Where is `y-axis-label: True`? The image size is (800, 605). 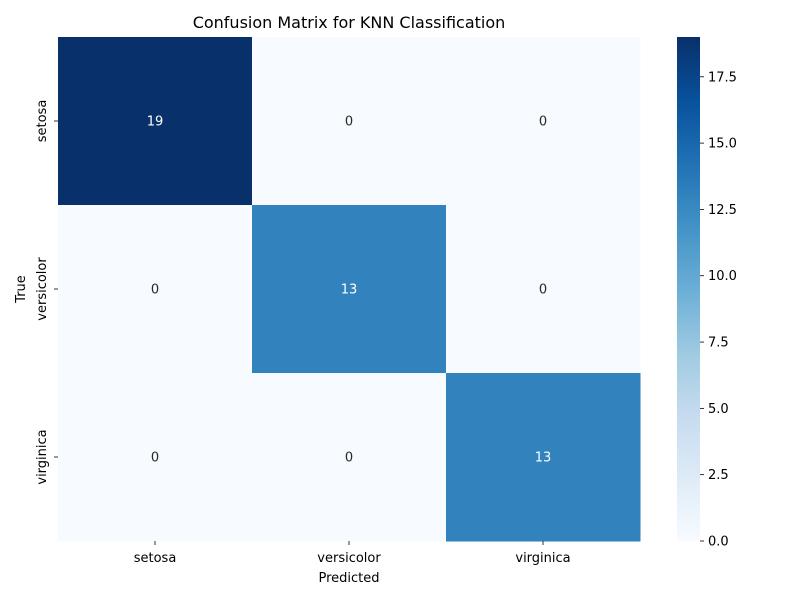 y-axis-label: True is located at coordinates (21, 289).